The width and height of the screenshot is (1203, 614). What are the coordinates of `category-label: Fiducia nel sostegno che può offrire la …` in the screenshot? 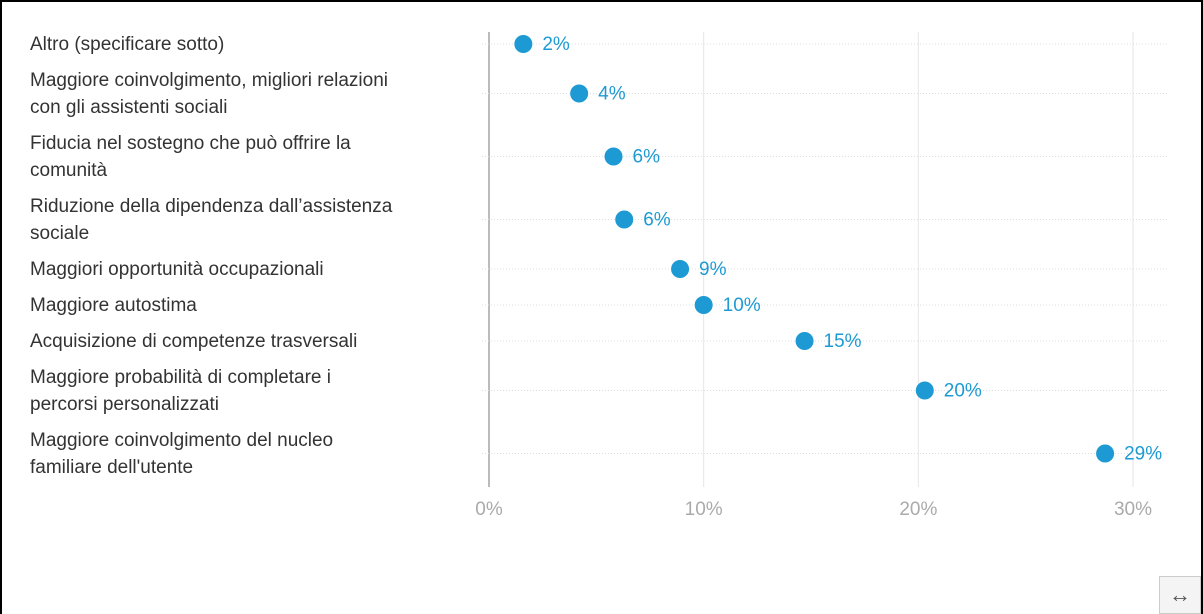 It's located at (190, 156).